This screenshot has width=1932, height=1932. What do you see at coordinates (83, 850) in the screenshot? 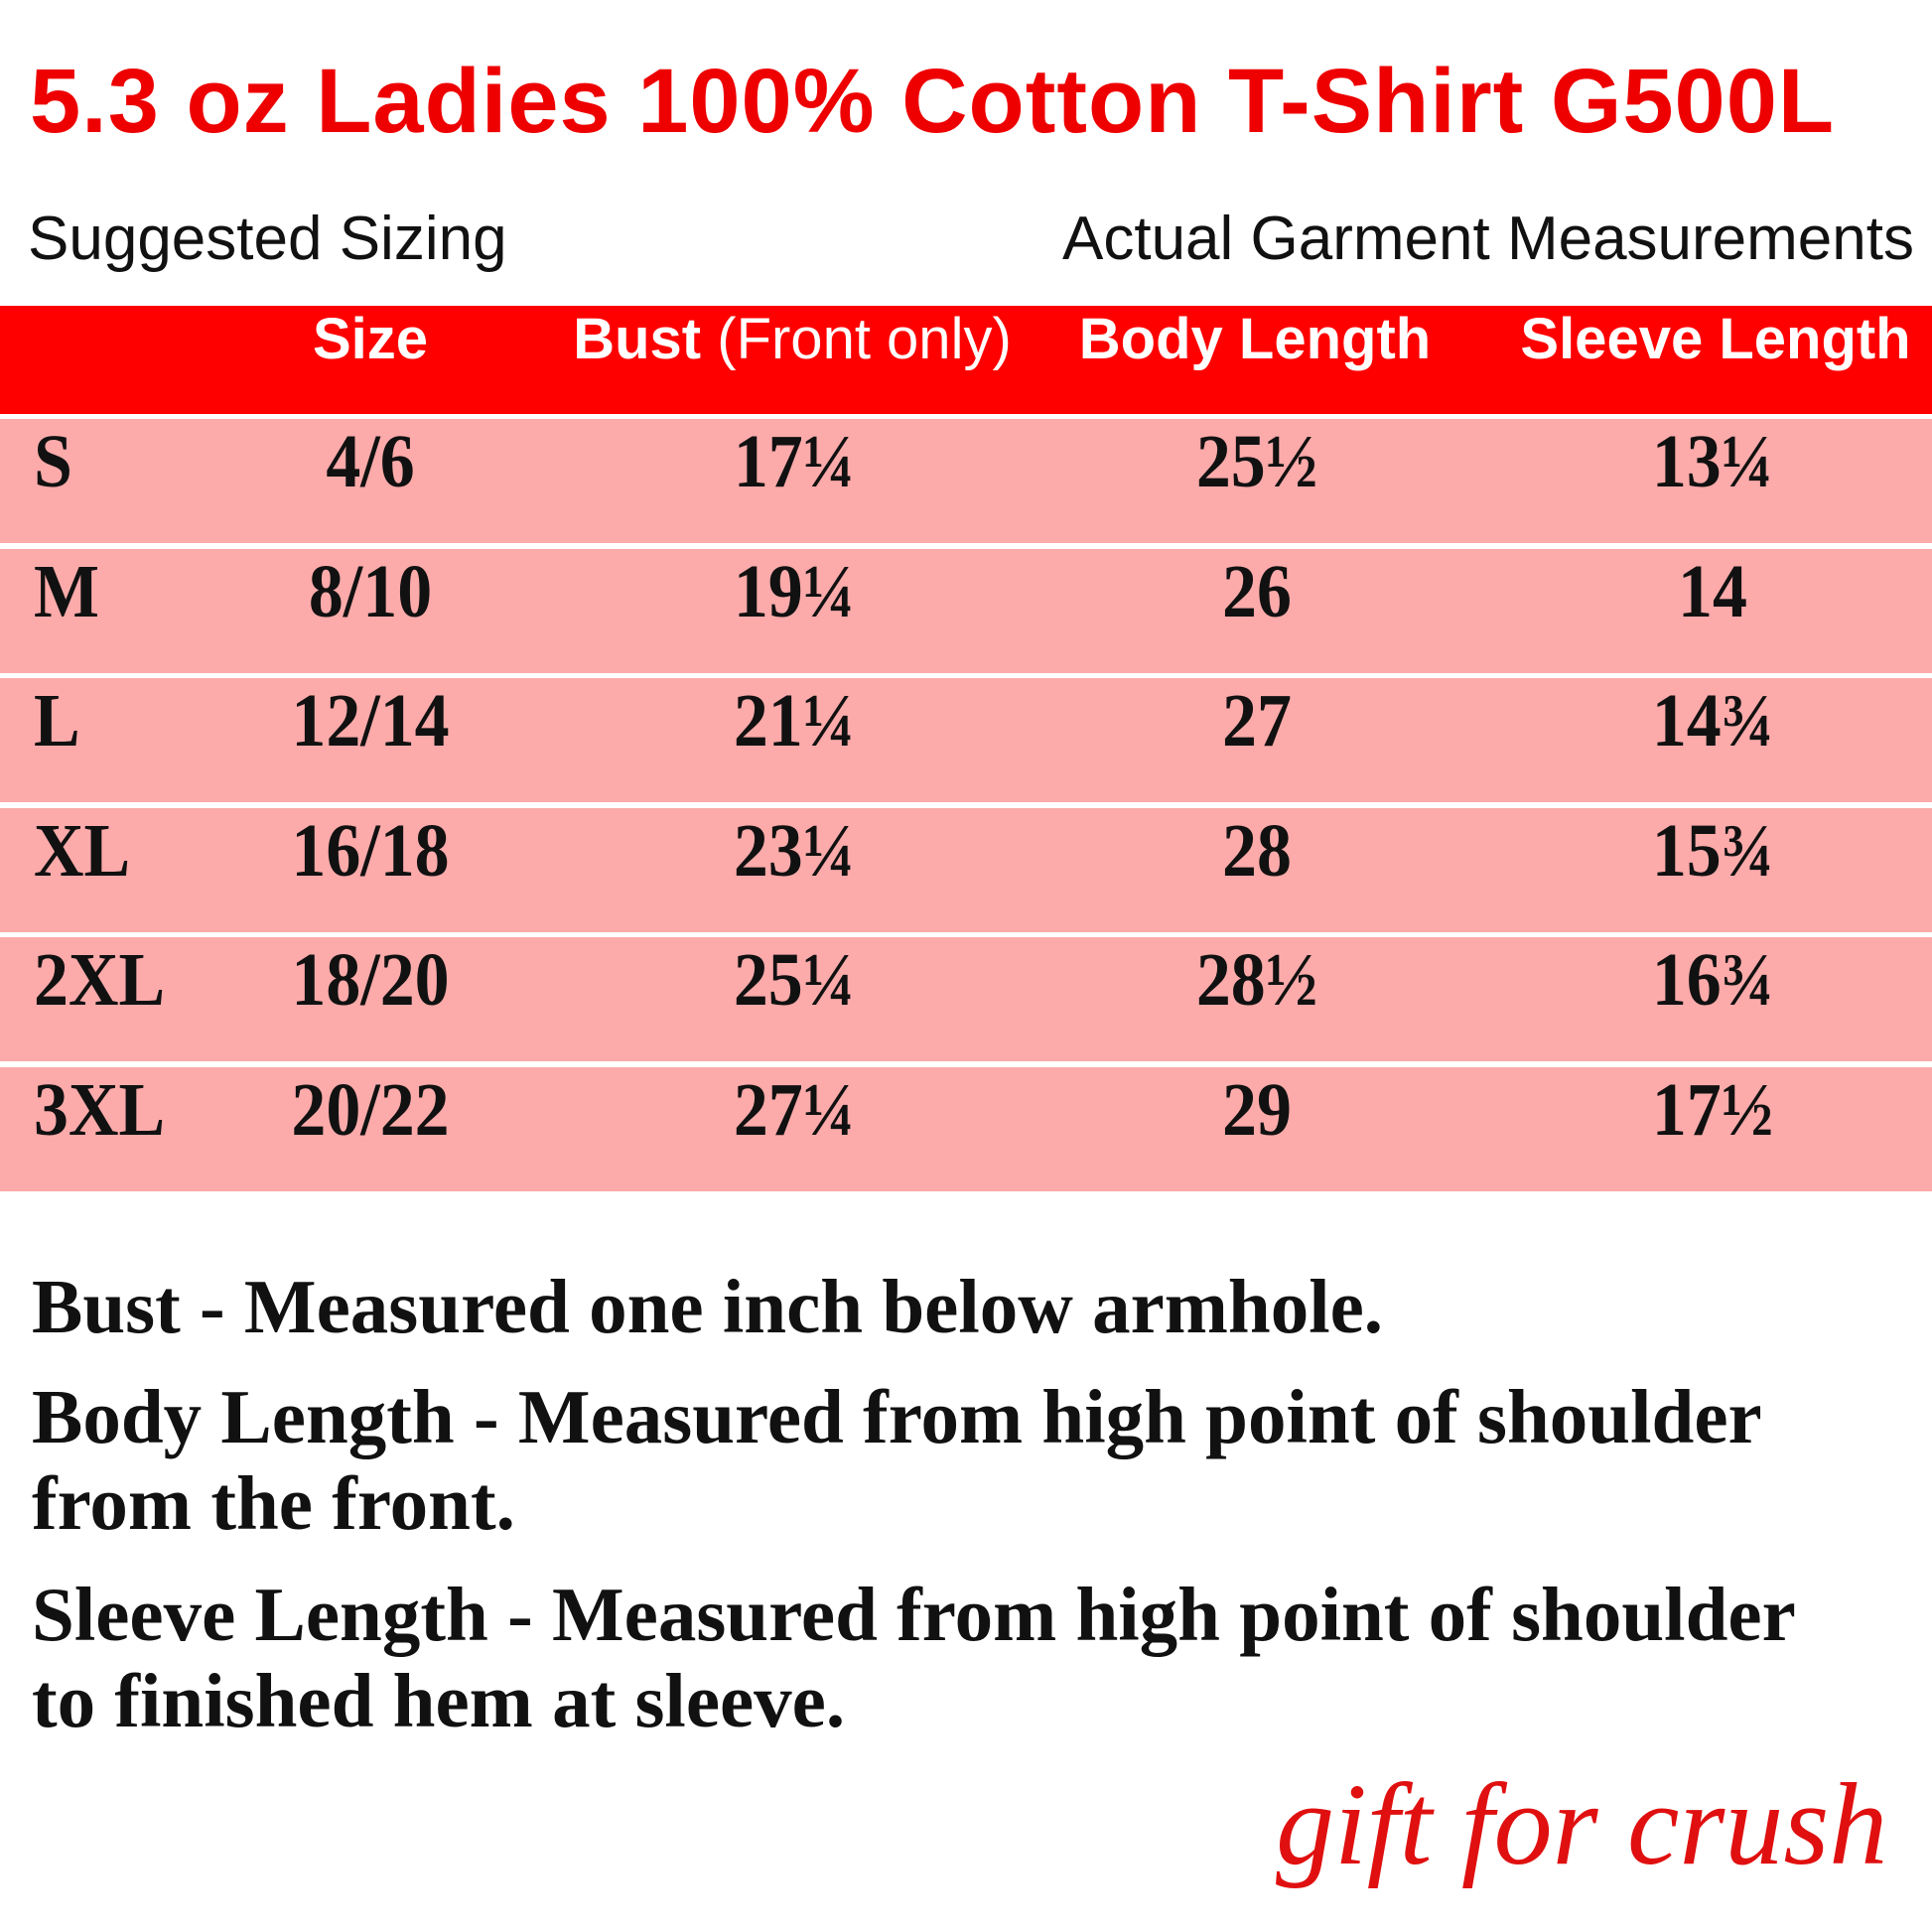
I see `cell-label: XL` at bounding box center [83, 850].